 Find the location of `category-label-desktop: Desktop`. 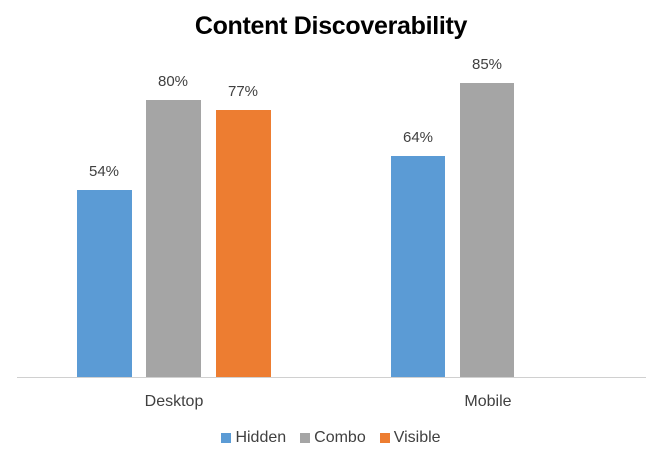

category-label-desktop: Desktop is located at coordinates (174, 401).